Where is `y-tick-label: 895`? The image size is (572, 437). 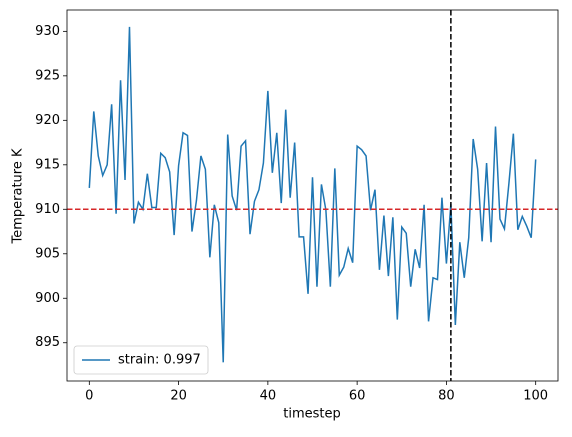 y-tick-label: 895 is located at coordinates (47, 342).